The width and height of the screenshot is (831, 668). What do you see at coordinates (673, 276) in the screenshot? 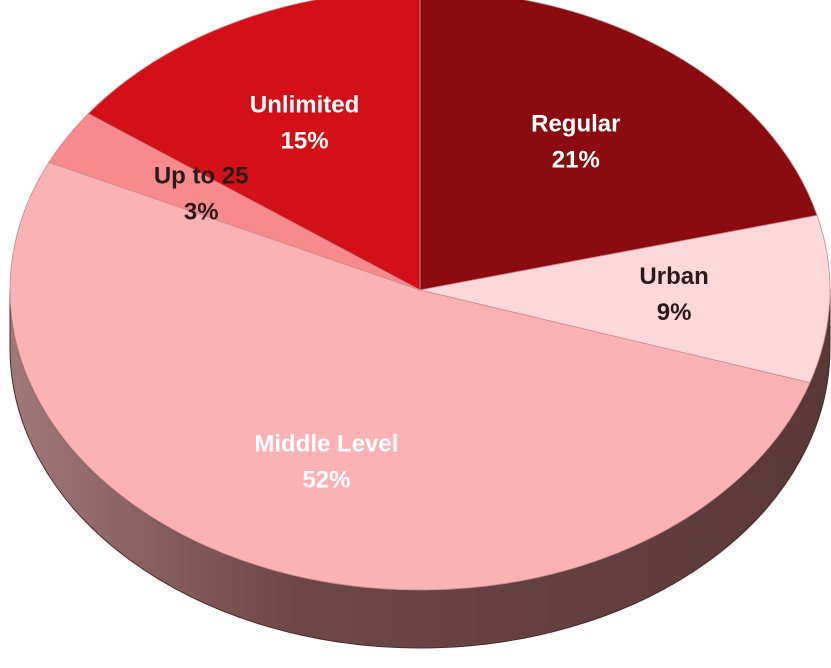
I see `slice-label: Urban` at bounding box center [673, 276].